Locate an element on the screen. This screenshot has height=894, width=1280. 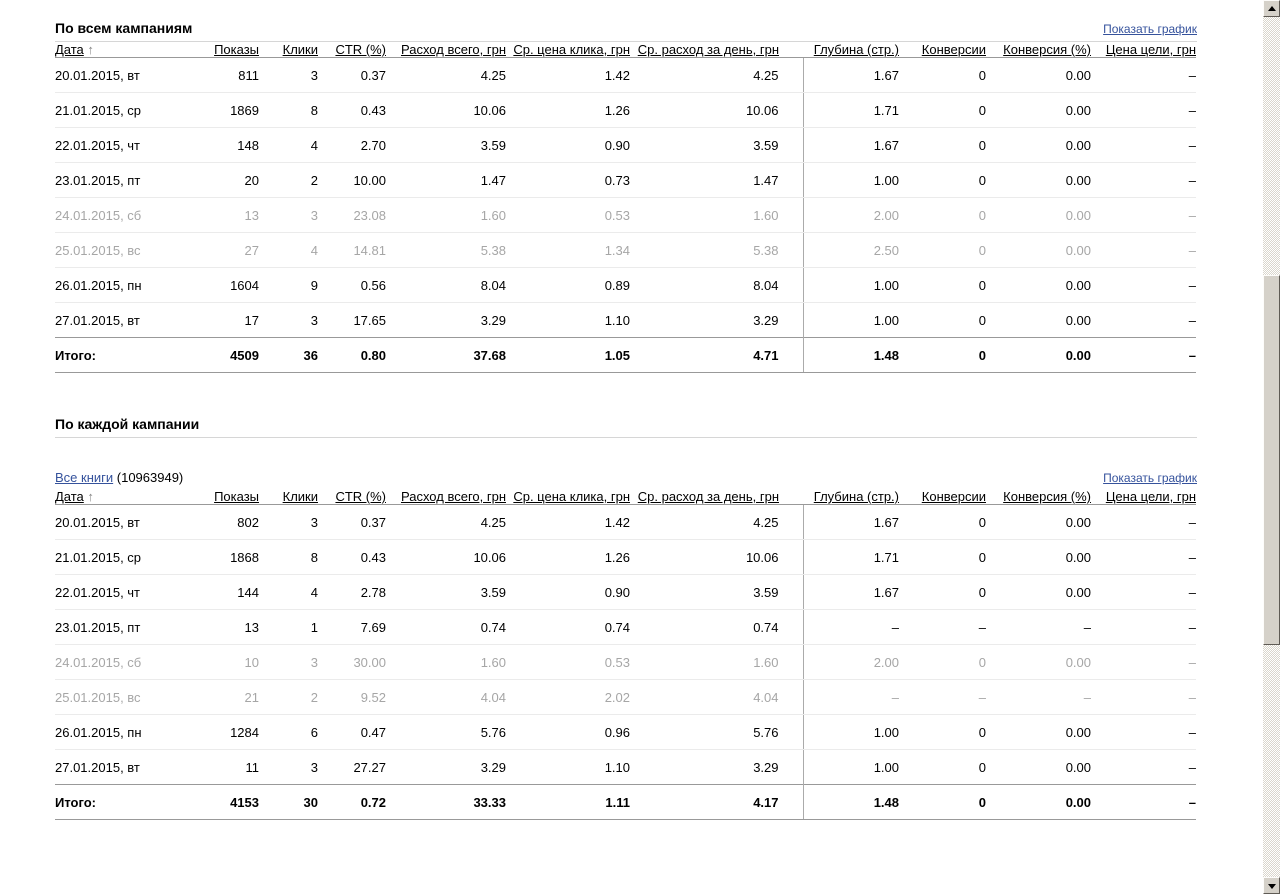
value-cell: 1604 is located at coordinates (222, 285).